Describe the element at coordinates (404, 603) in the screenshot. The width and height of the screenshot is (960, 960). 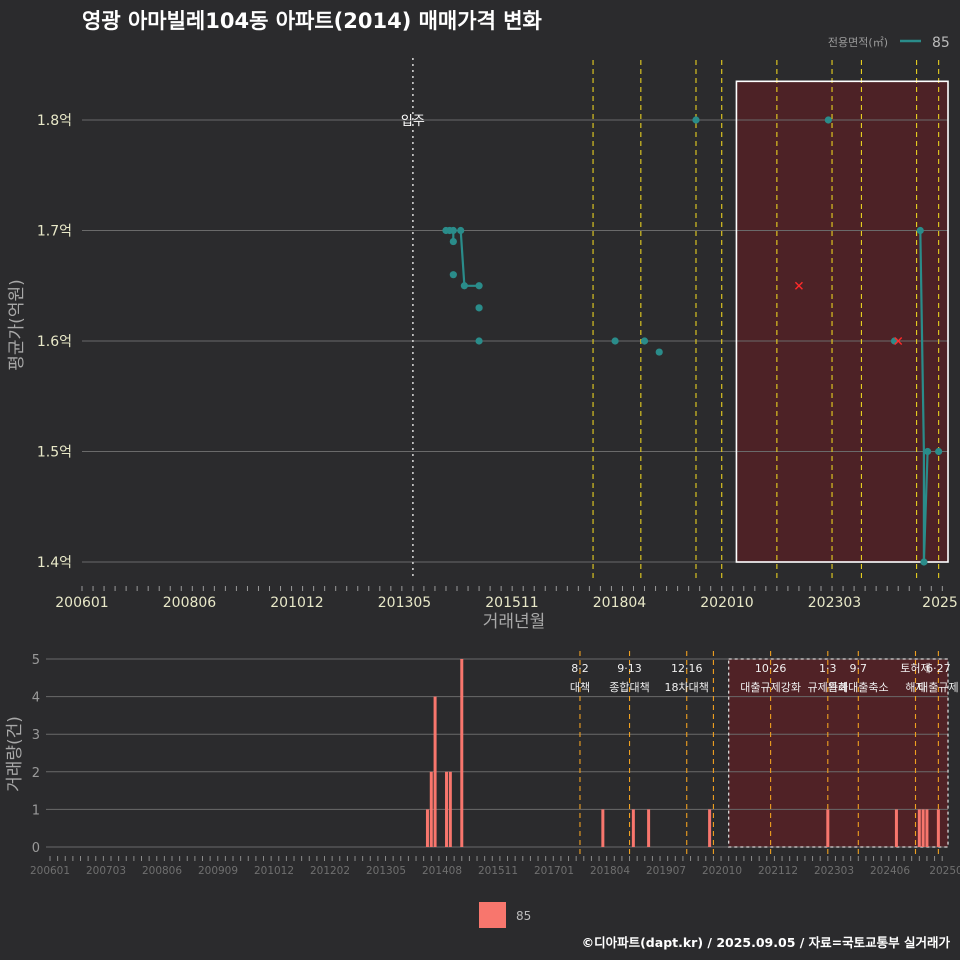
I see `x-tick-label: 201305` at that location.